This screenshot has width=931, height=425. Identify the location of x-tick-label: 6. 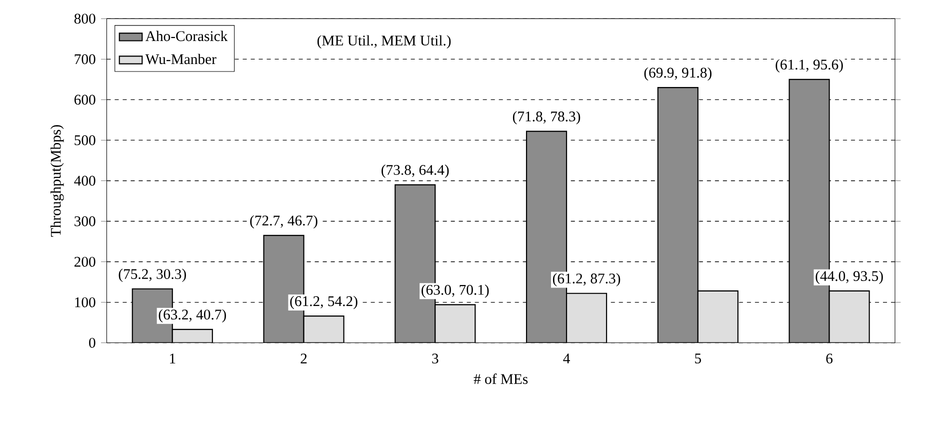
(829, 358).